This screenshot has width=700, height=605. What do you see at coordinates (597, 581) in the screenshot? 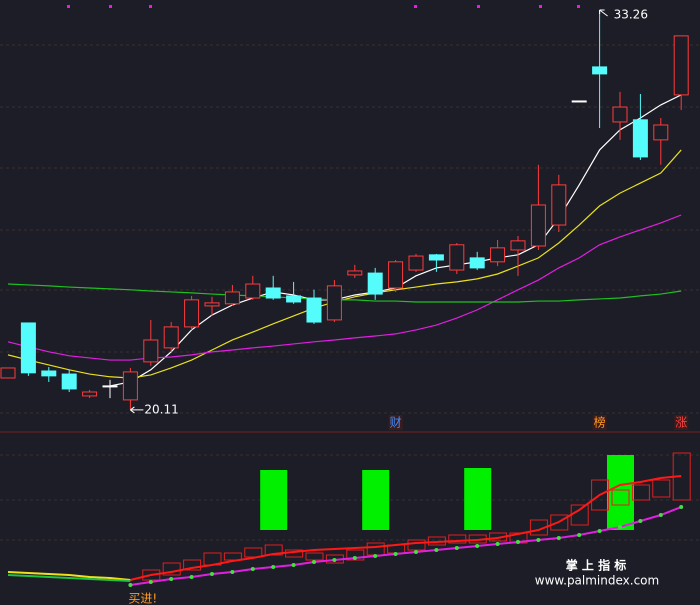
I see `watermark-url: www.palmindex.com` at bounding box center [597, 581].